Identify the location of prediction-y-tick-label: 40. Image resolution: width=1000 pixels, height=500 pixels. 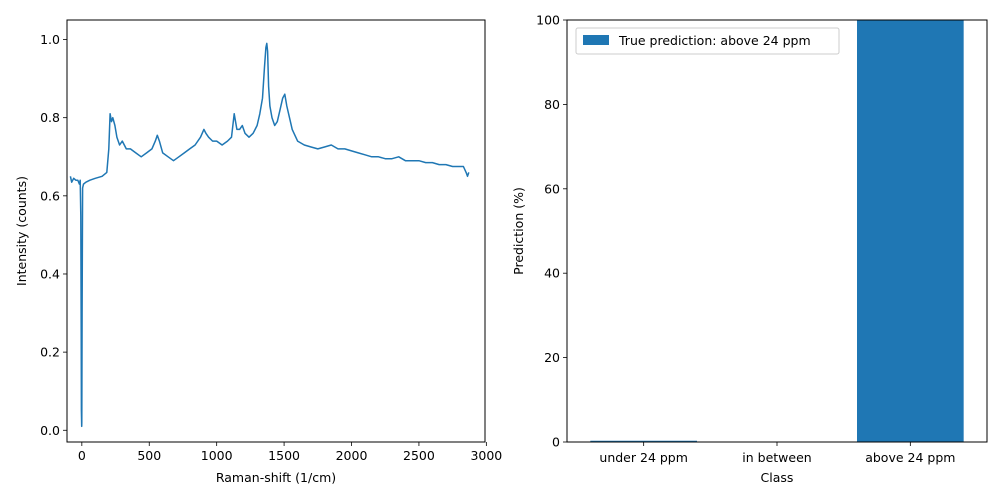
(552, 273).